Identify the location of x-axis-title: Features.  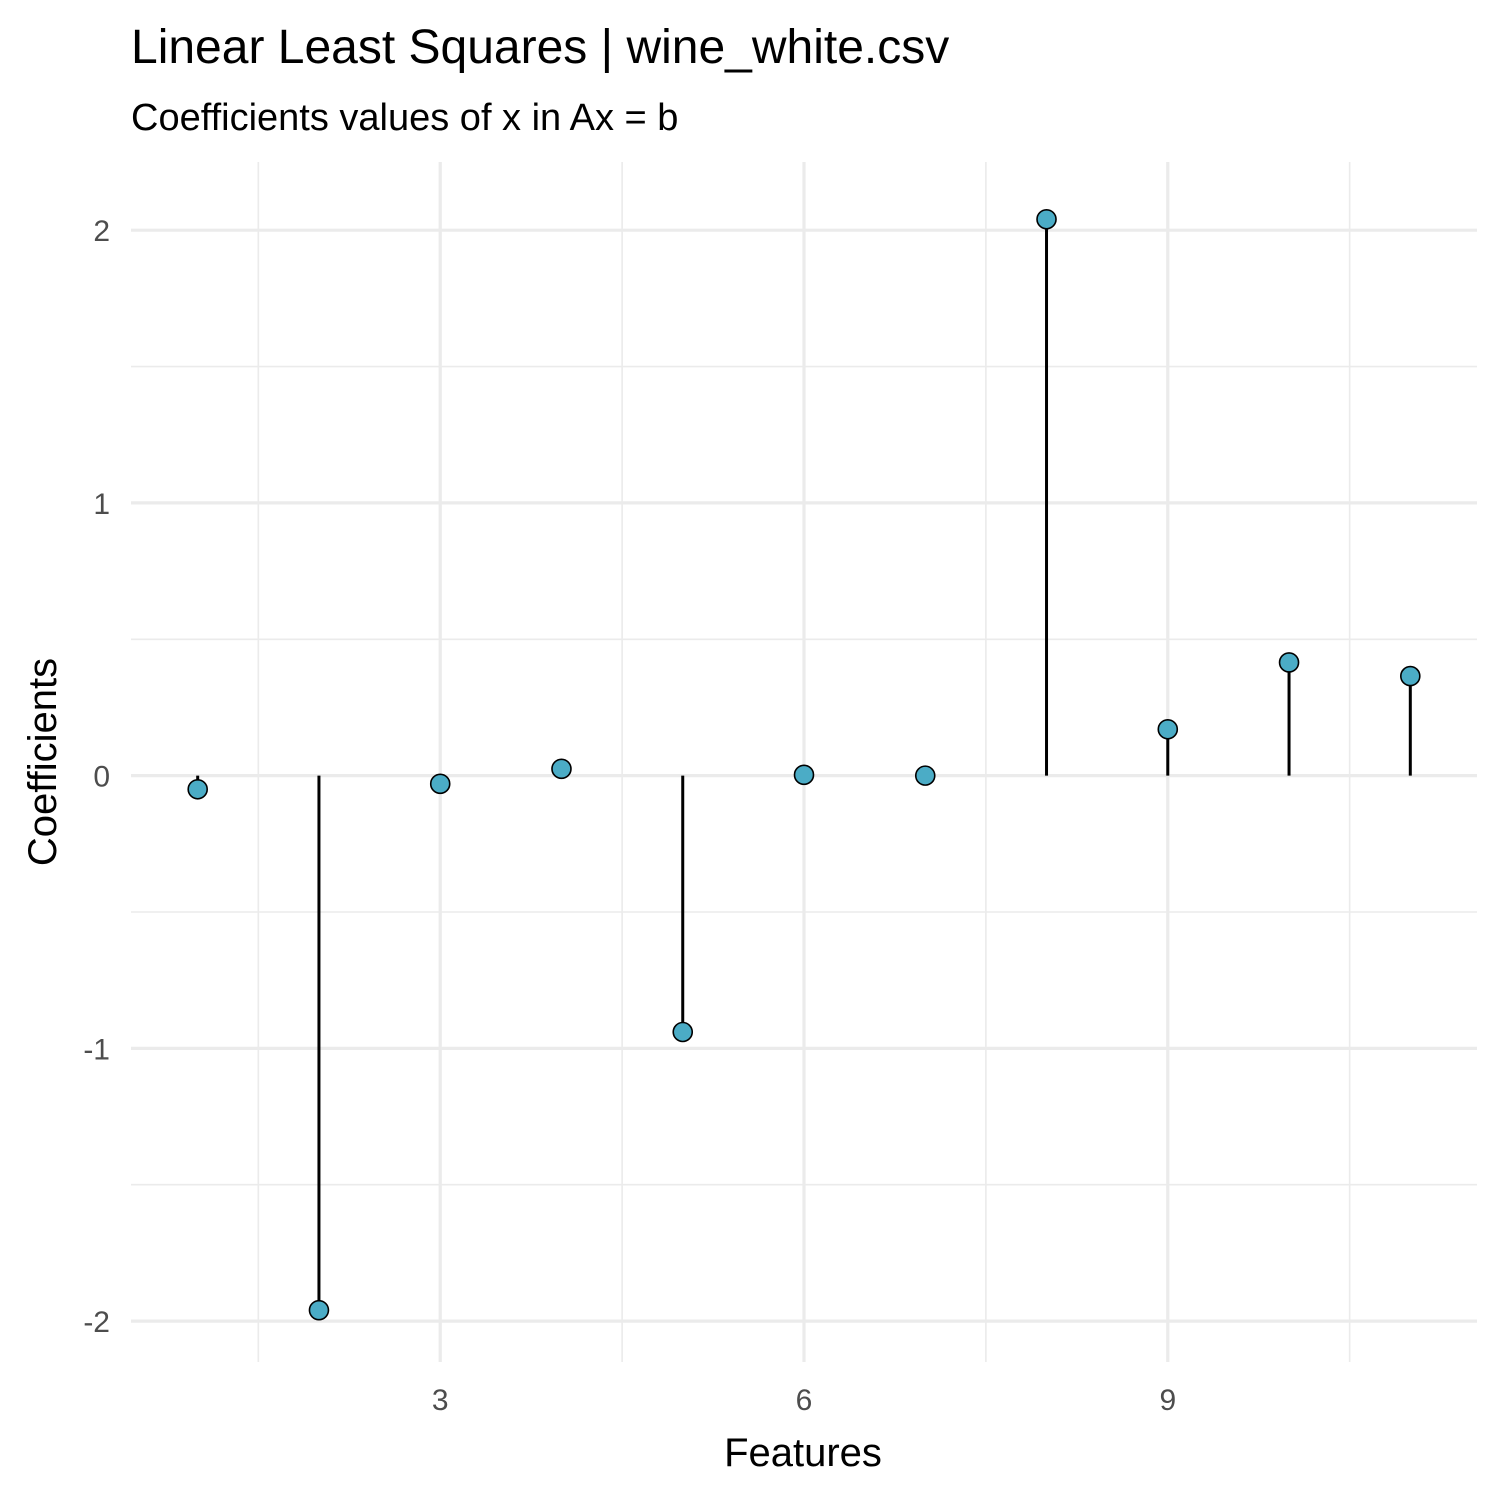
(803, 1453).